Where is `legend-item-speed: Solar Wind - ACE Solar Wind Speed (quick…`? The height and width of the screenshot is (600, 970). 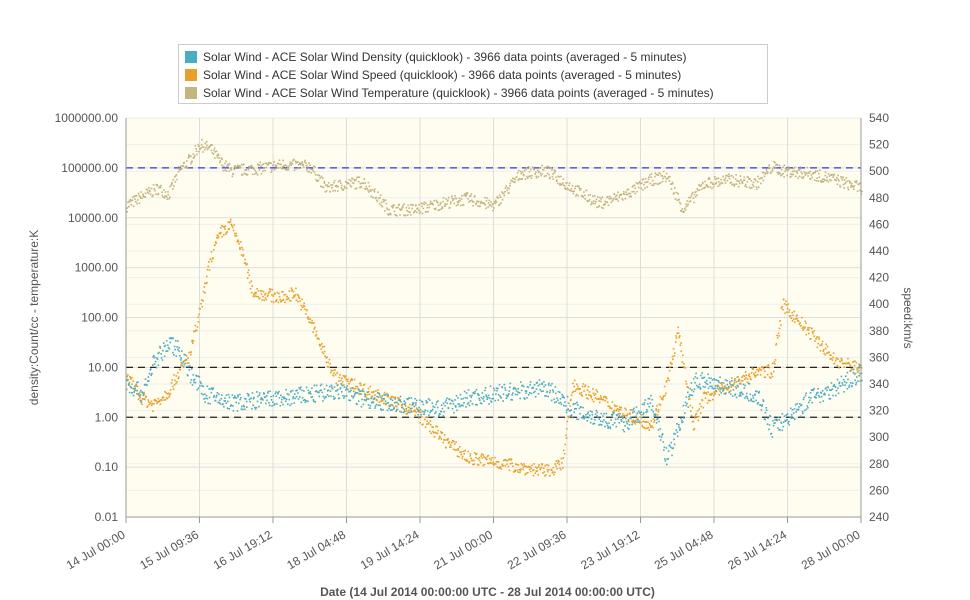
legend-item-speed: Solar Wind - ACE Solar Wind Speed (quick… is located at coordinates (433, 75).